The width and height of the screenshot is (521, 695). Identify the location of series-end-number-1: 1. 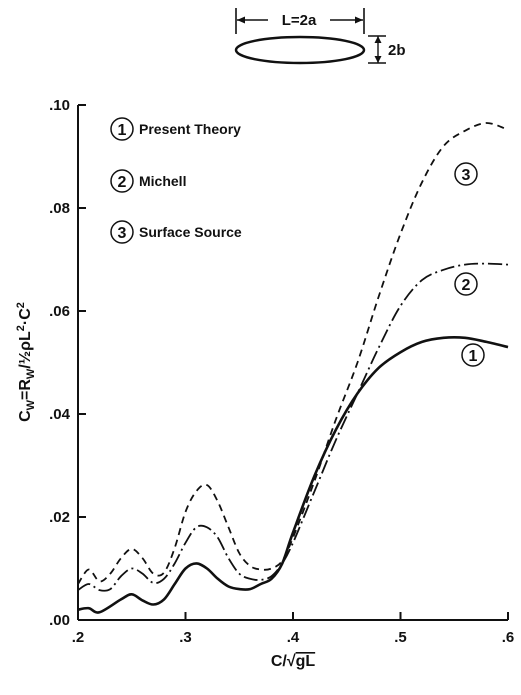
(473, 356).